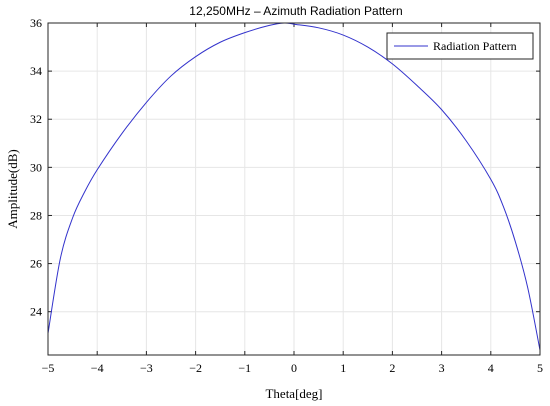  I want to click on x-tick-label: 4, so click(491, 368).